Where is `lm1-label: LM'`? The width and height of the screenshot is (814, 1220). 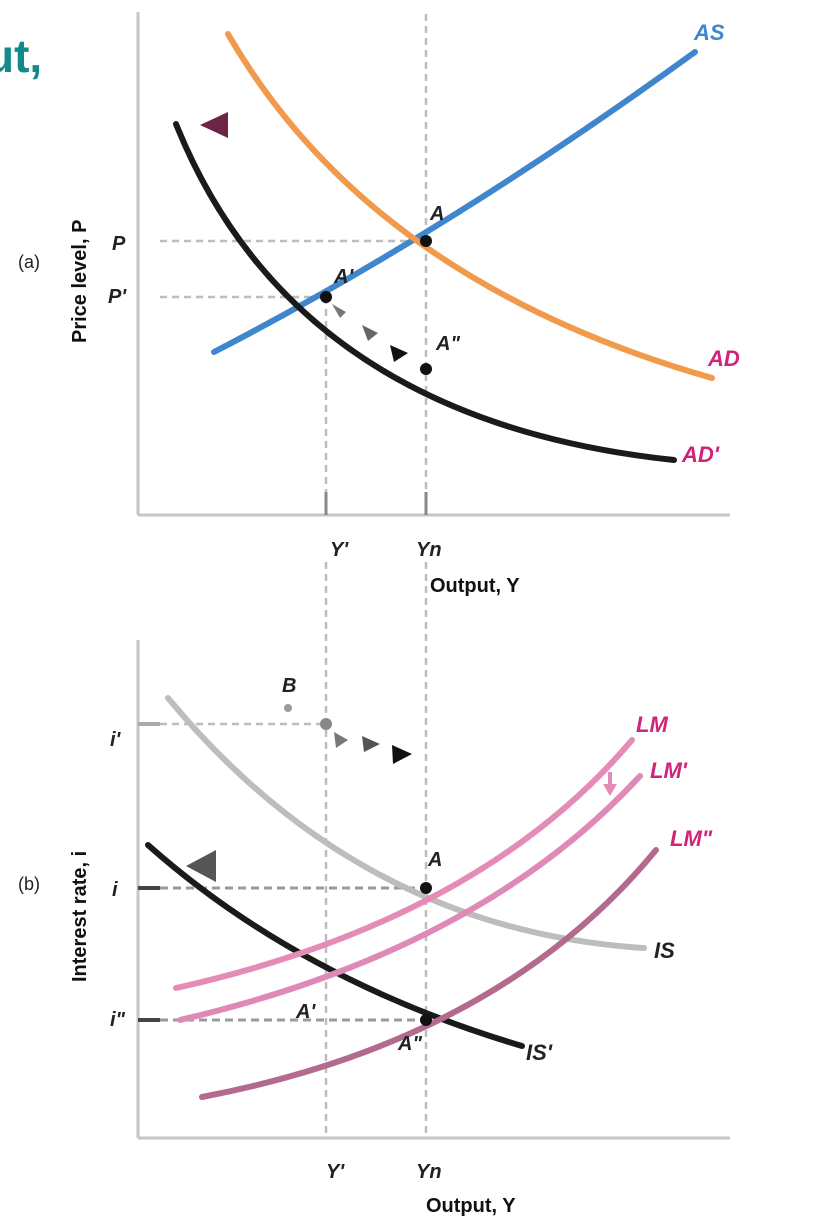 lm1-label: LM' is located at coordinates (669, 770).